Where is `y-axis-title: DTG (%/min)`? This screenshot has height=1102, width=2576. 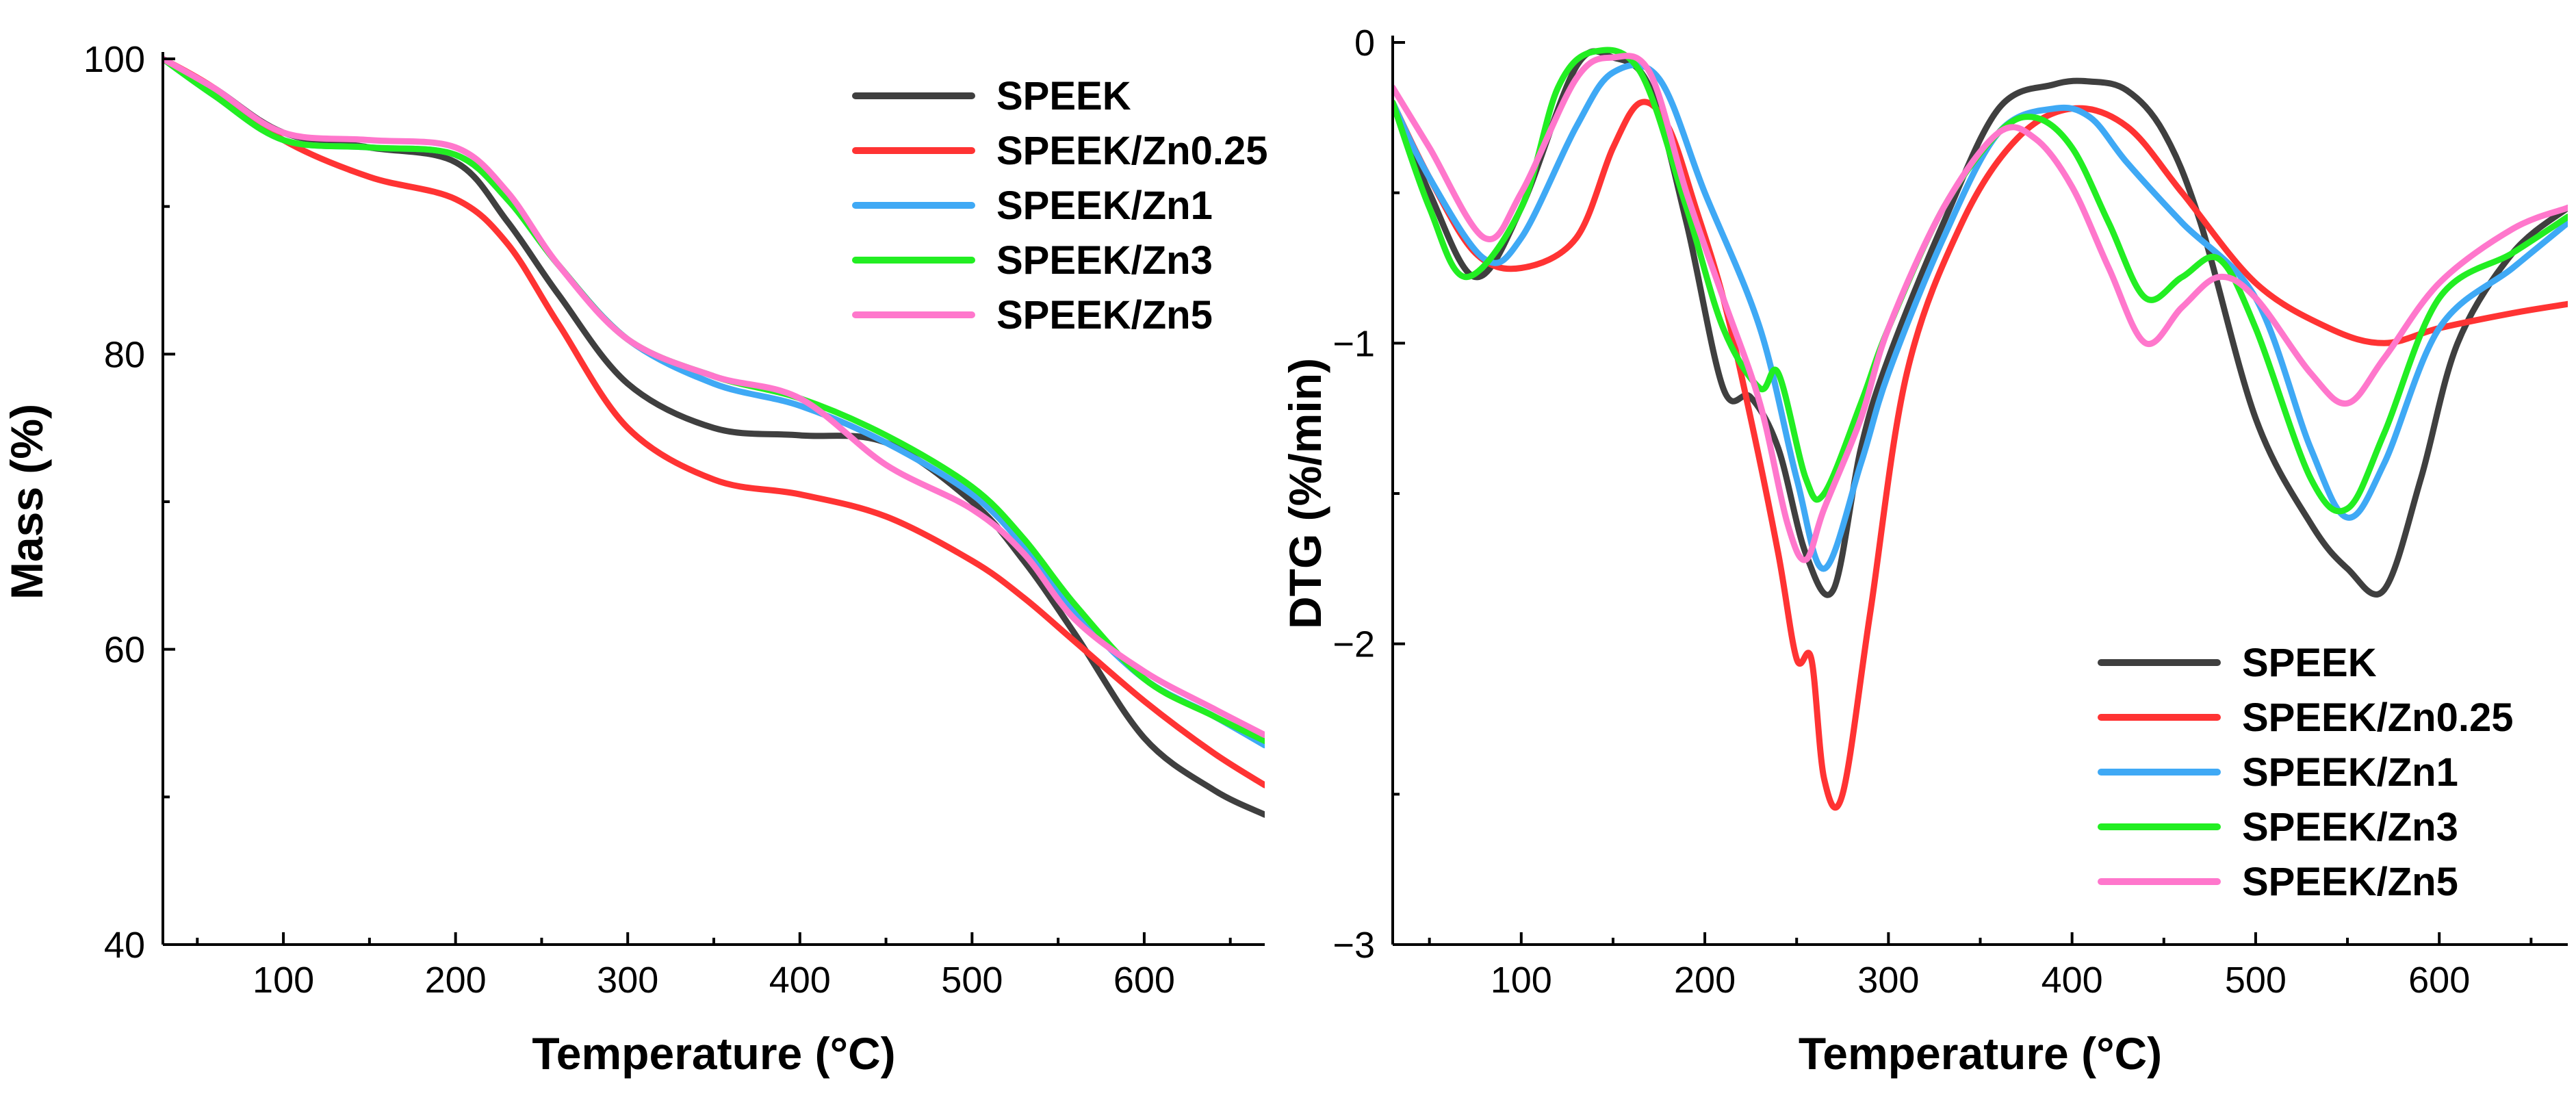 y-axis-title: DTG (%/min) is located at coordinates (1305, 493).